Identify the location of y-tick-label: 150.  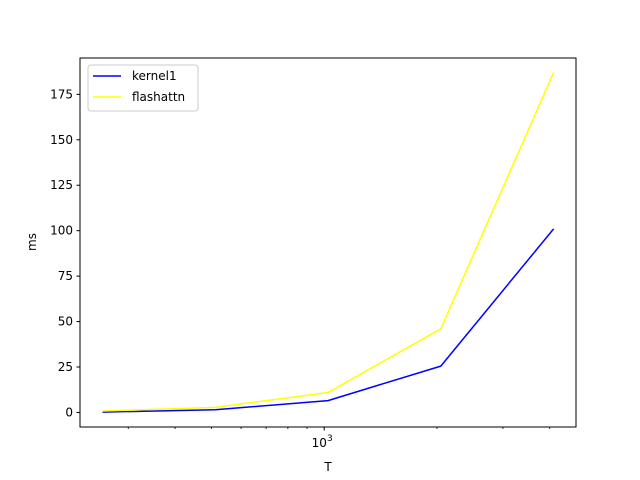
(61, 140).